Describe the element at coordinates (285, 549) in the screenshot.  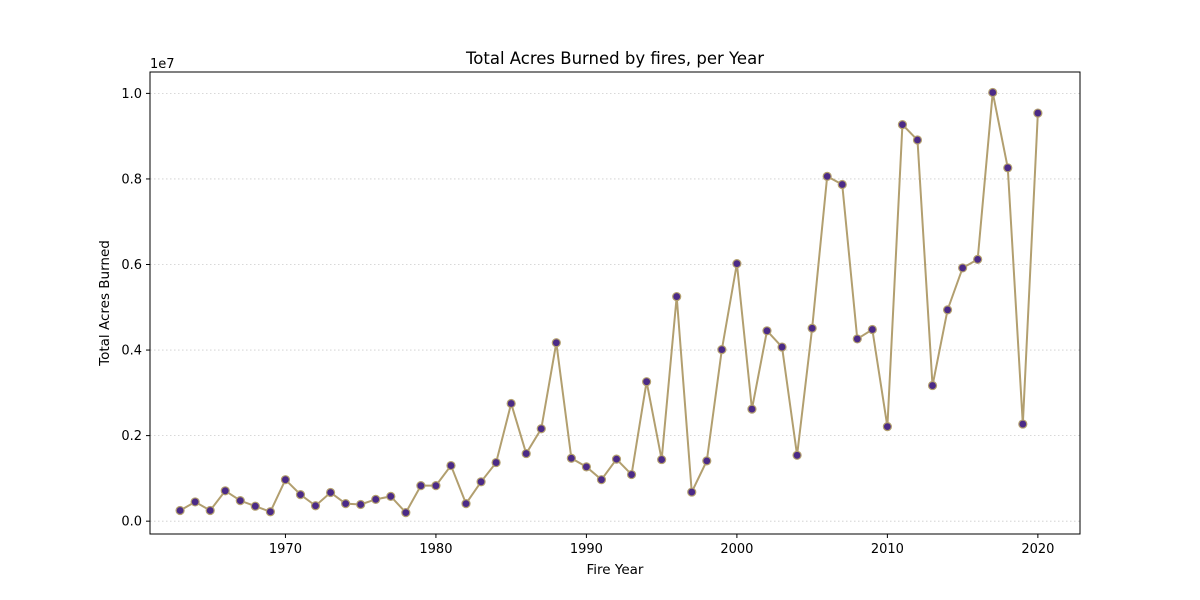
I see `x-tick-label: 1970` at that location.